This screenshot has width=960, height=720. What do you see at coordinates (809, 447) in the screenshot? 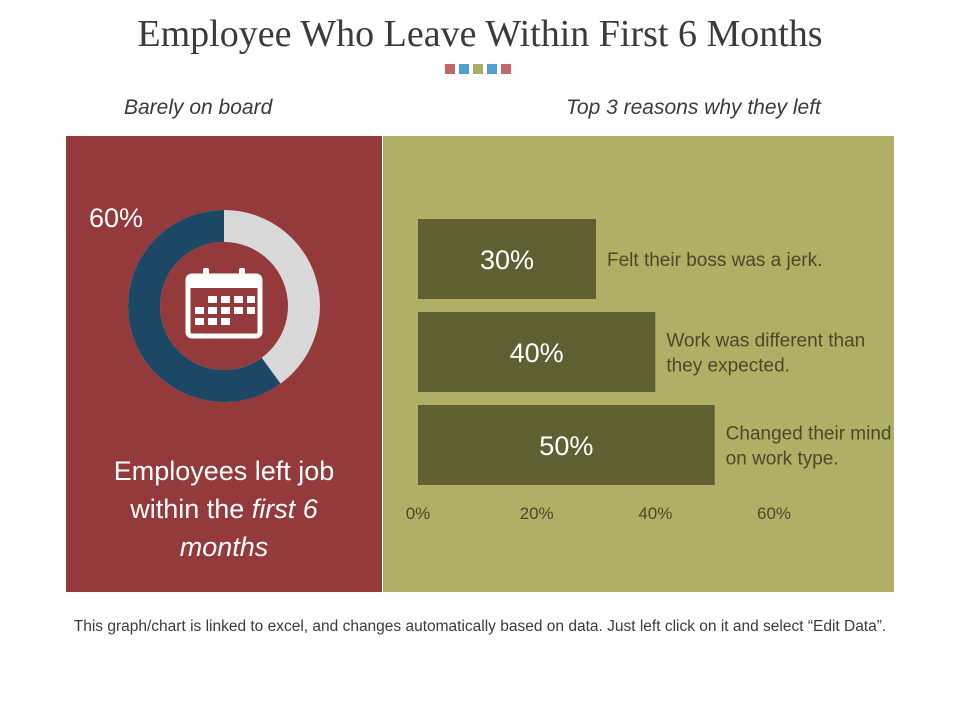
I see `bar-category-label: Changed their mind on work type.` at bounding box center [809, 447].